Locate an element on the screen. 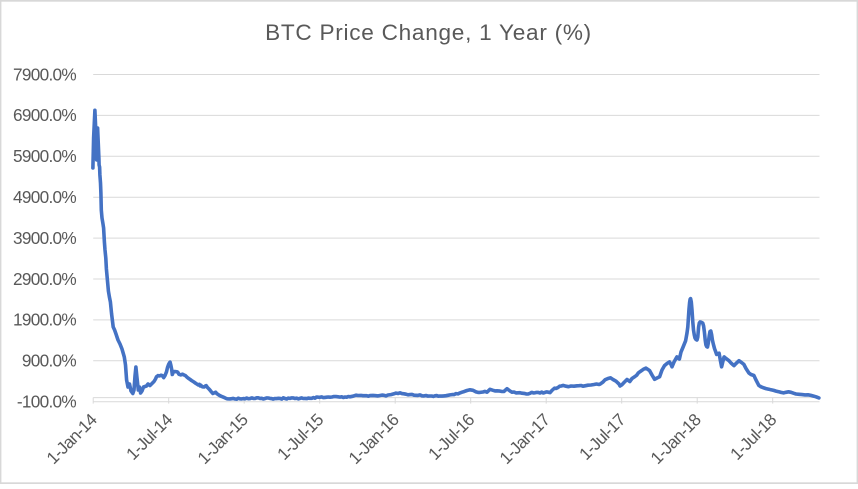  svg-text: -100.0% is located at coordinates (47, 402).